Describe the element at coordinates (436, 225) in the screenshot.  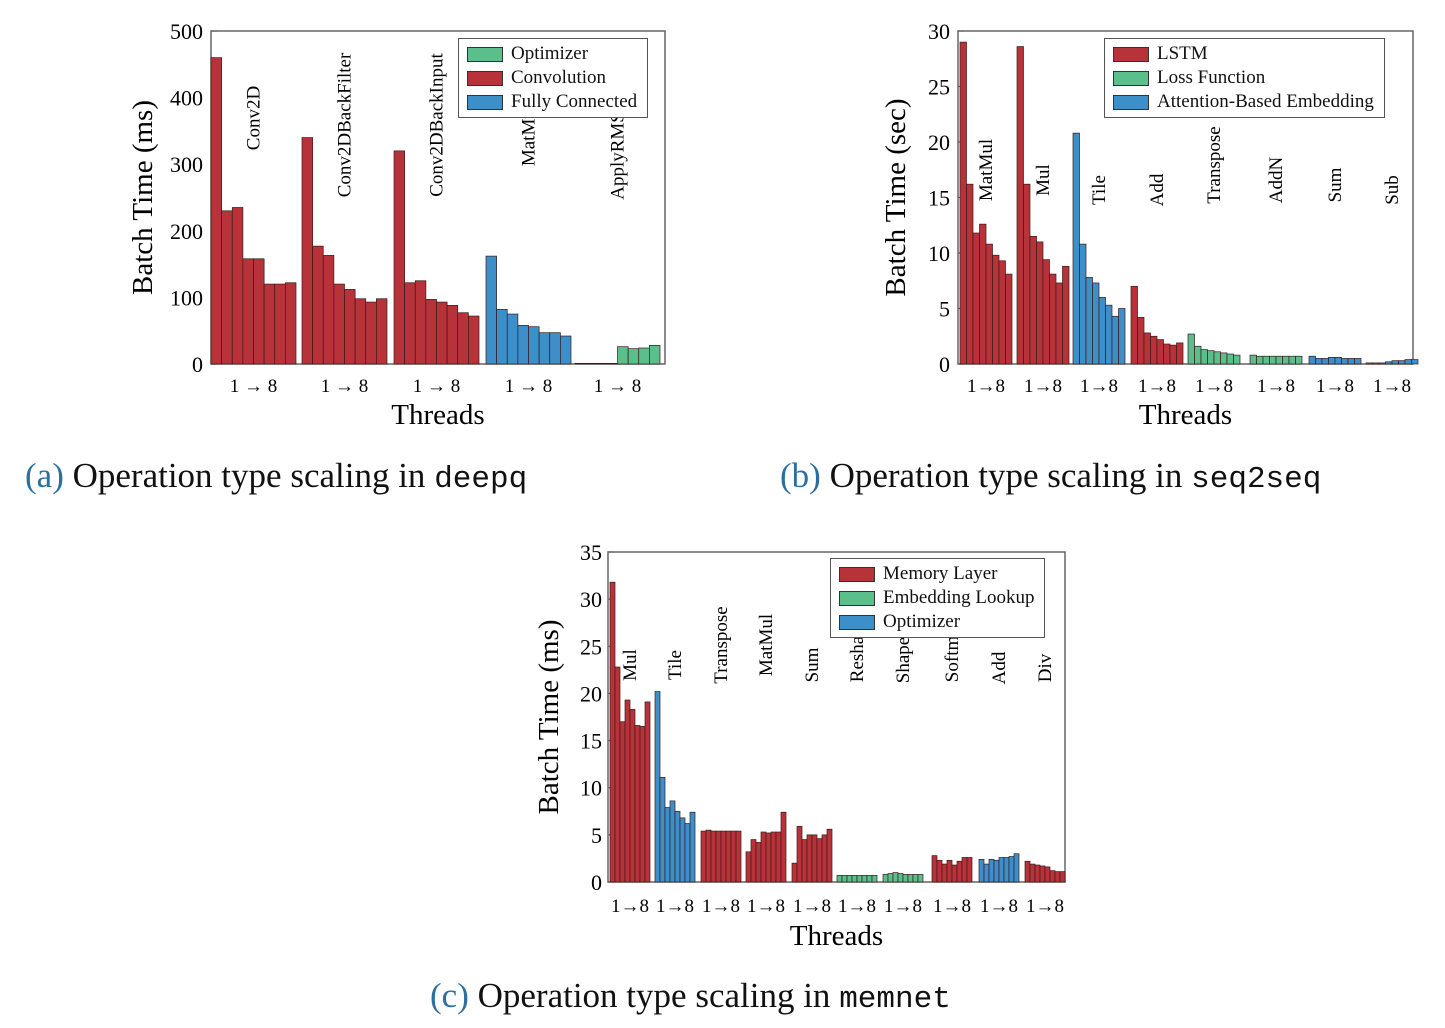
I see `bar-group-conv2dbackinput: Conv2DBackInput 1 → 8` at that location.